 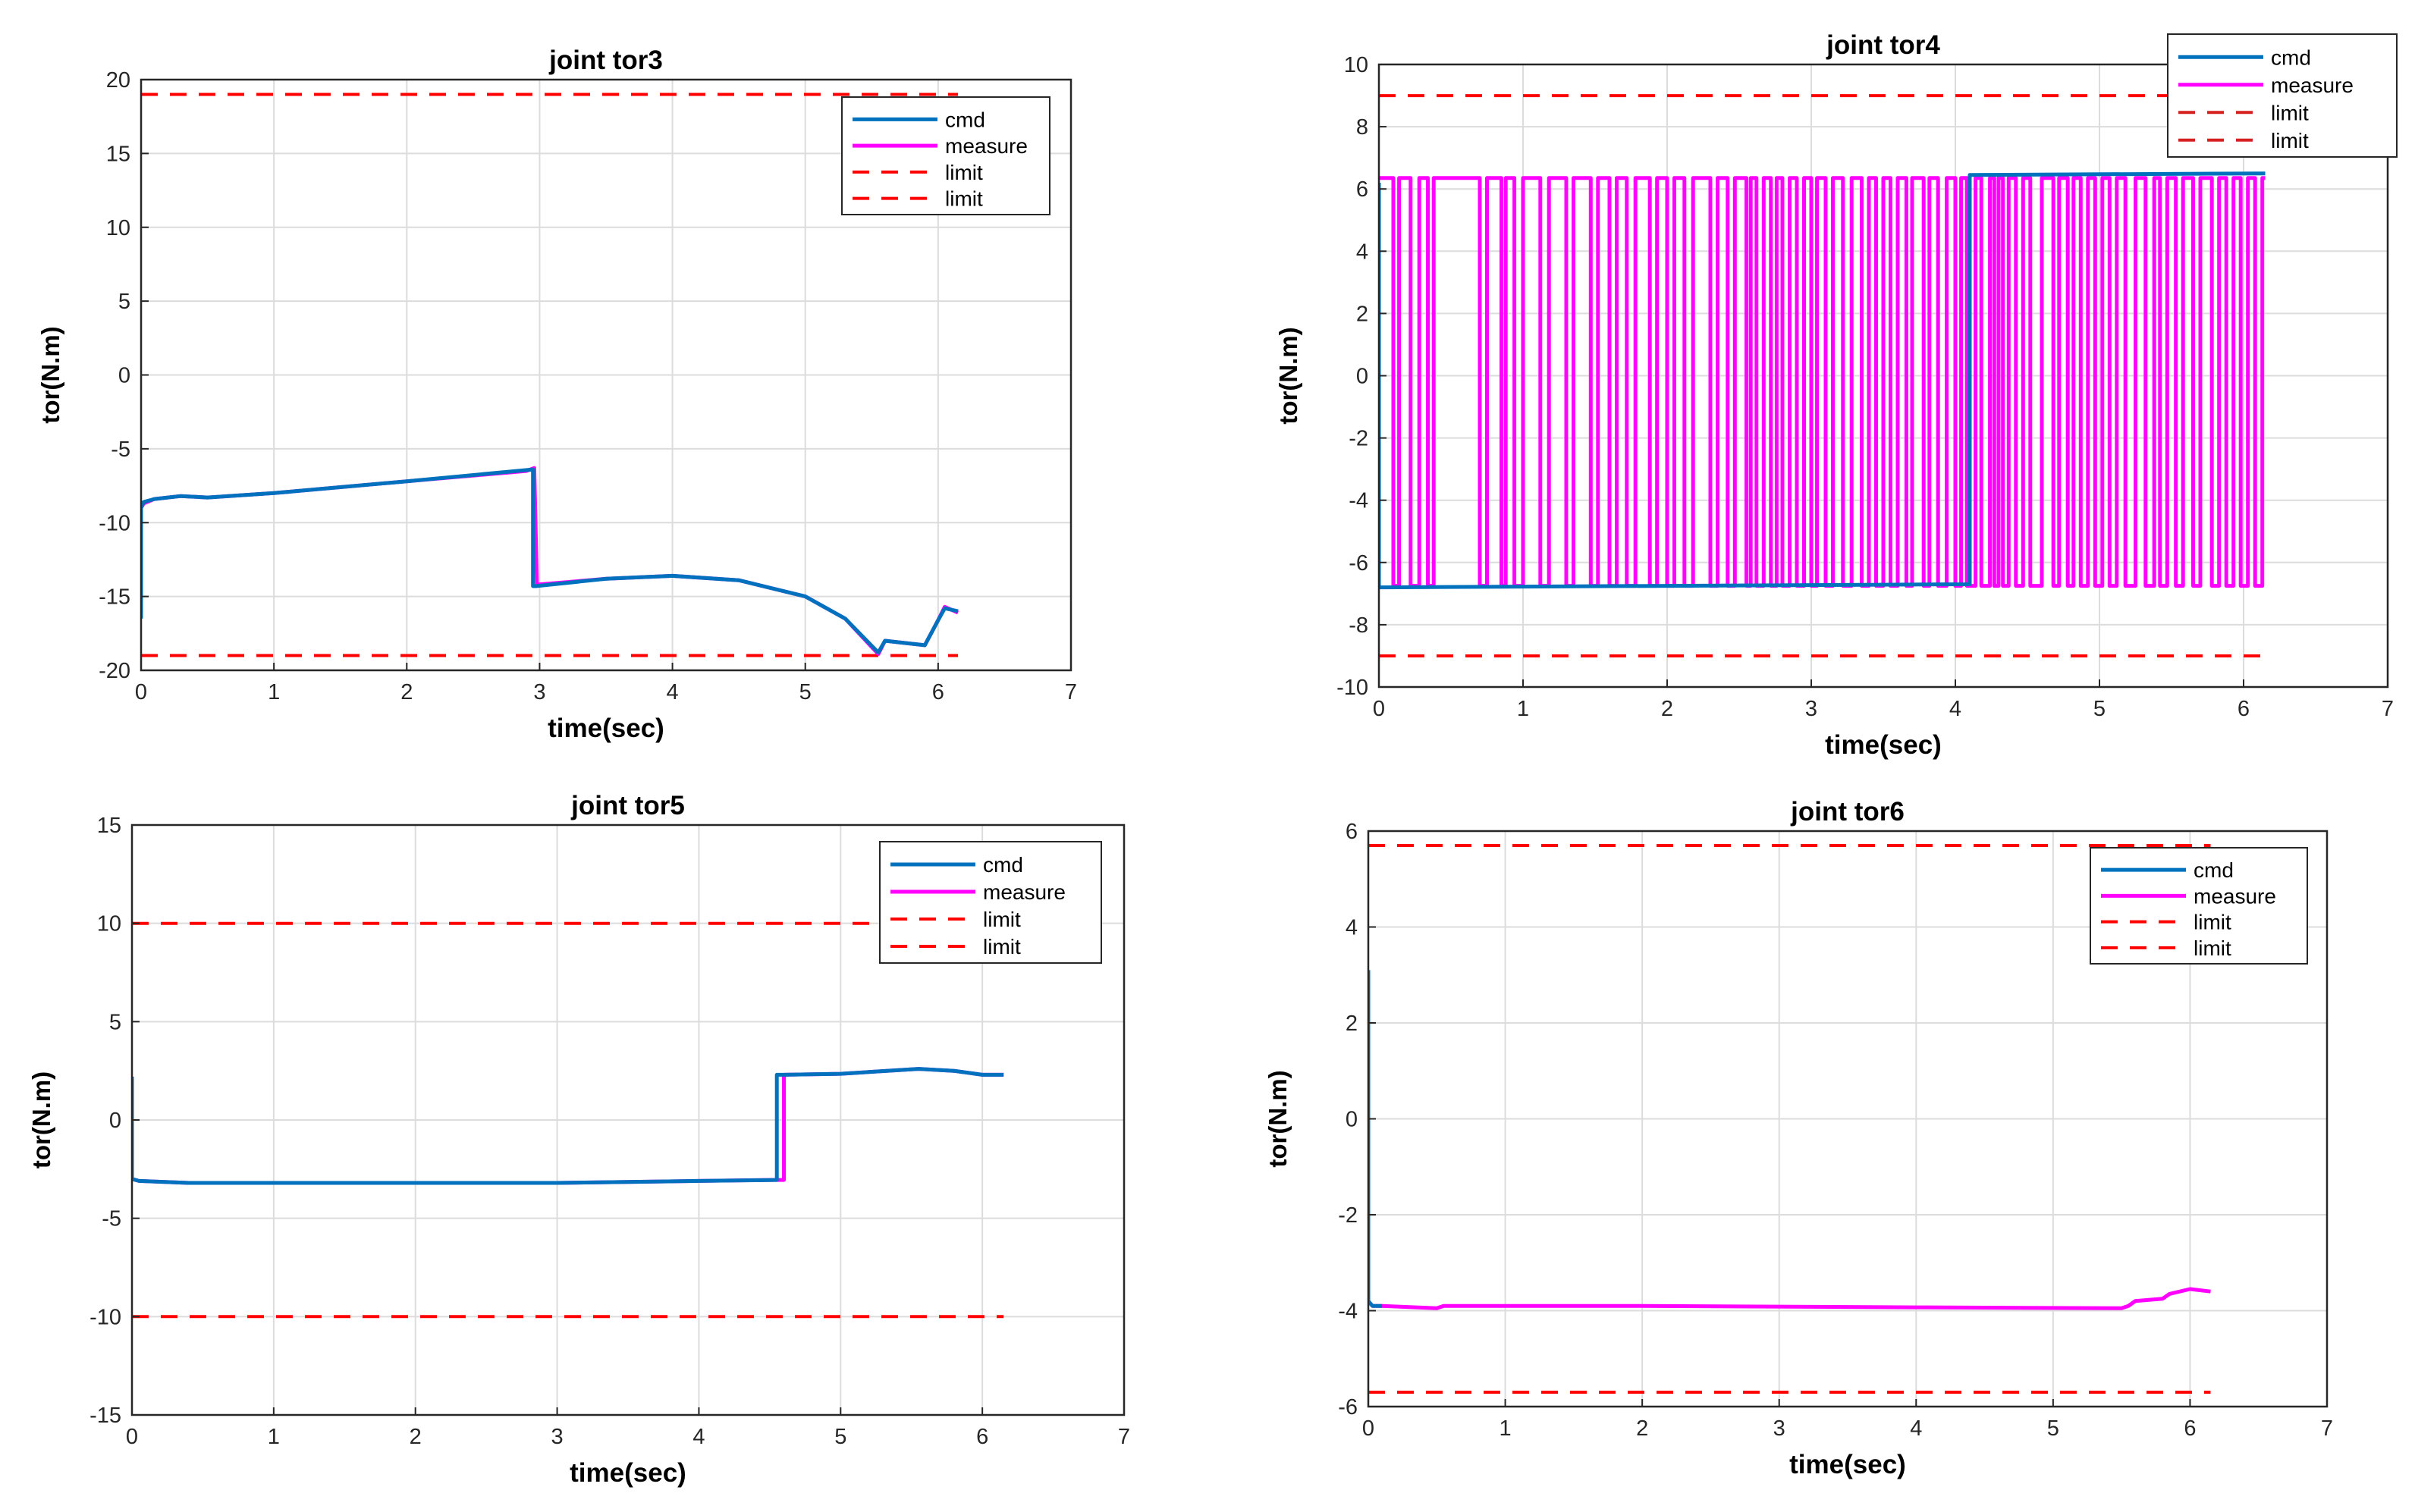 I want to click on y-tick-label: -8, so click(x=1358, y=625).